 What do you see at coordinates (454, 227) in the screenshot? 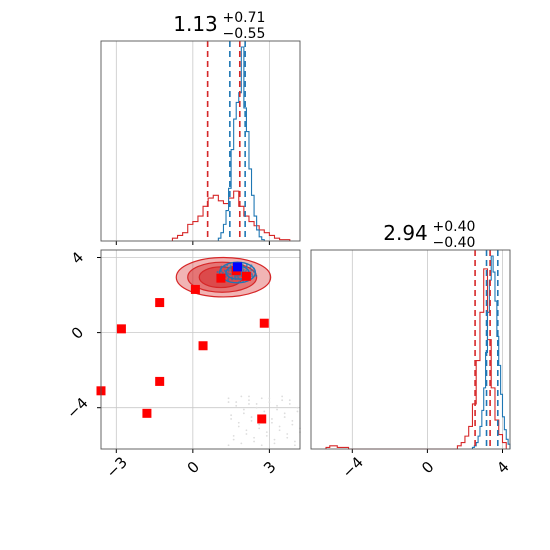
I see `title-upper-error: +0.40` at bounding box center [454, 227].